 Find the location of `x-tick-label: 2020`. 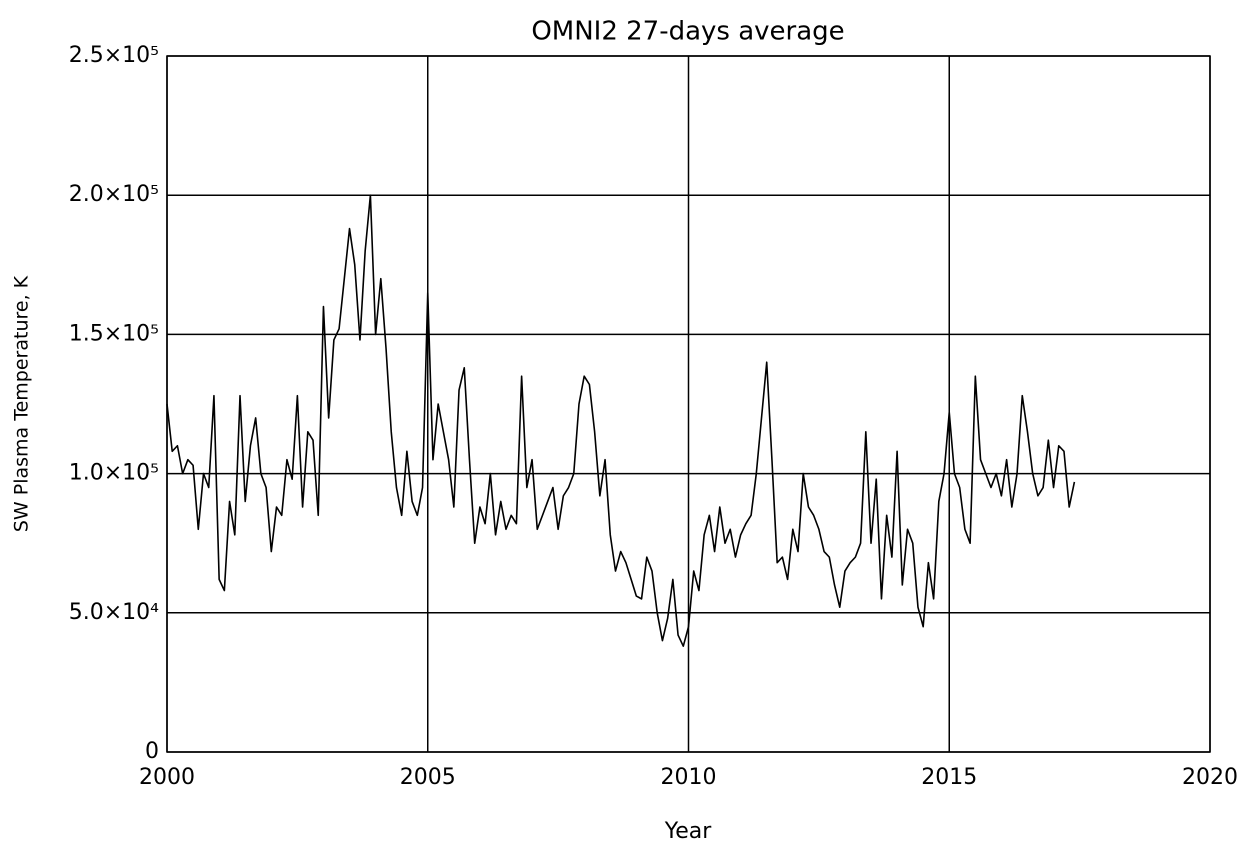

x-tick-label: 2020 is located at coordinates (1210, 777).